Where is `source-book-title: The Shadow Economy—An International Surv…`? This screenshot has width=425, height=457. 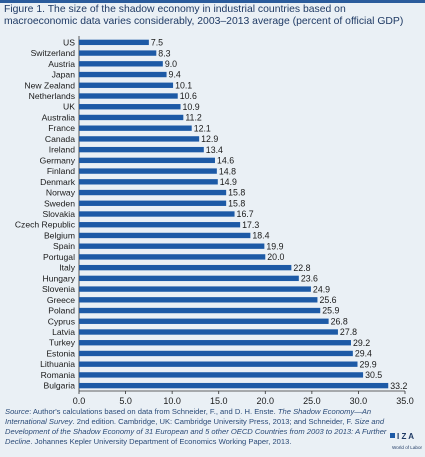 source-book-title: The Shadow Economy—An International Surv… is located at coordinates (188, 416).